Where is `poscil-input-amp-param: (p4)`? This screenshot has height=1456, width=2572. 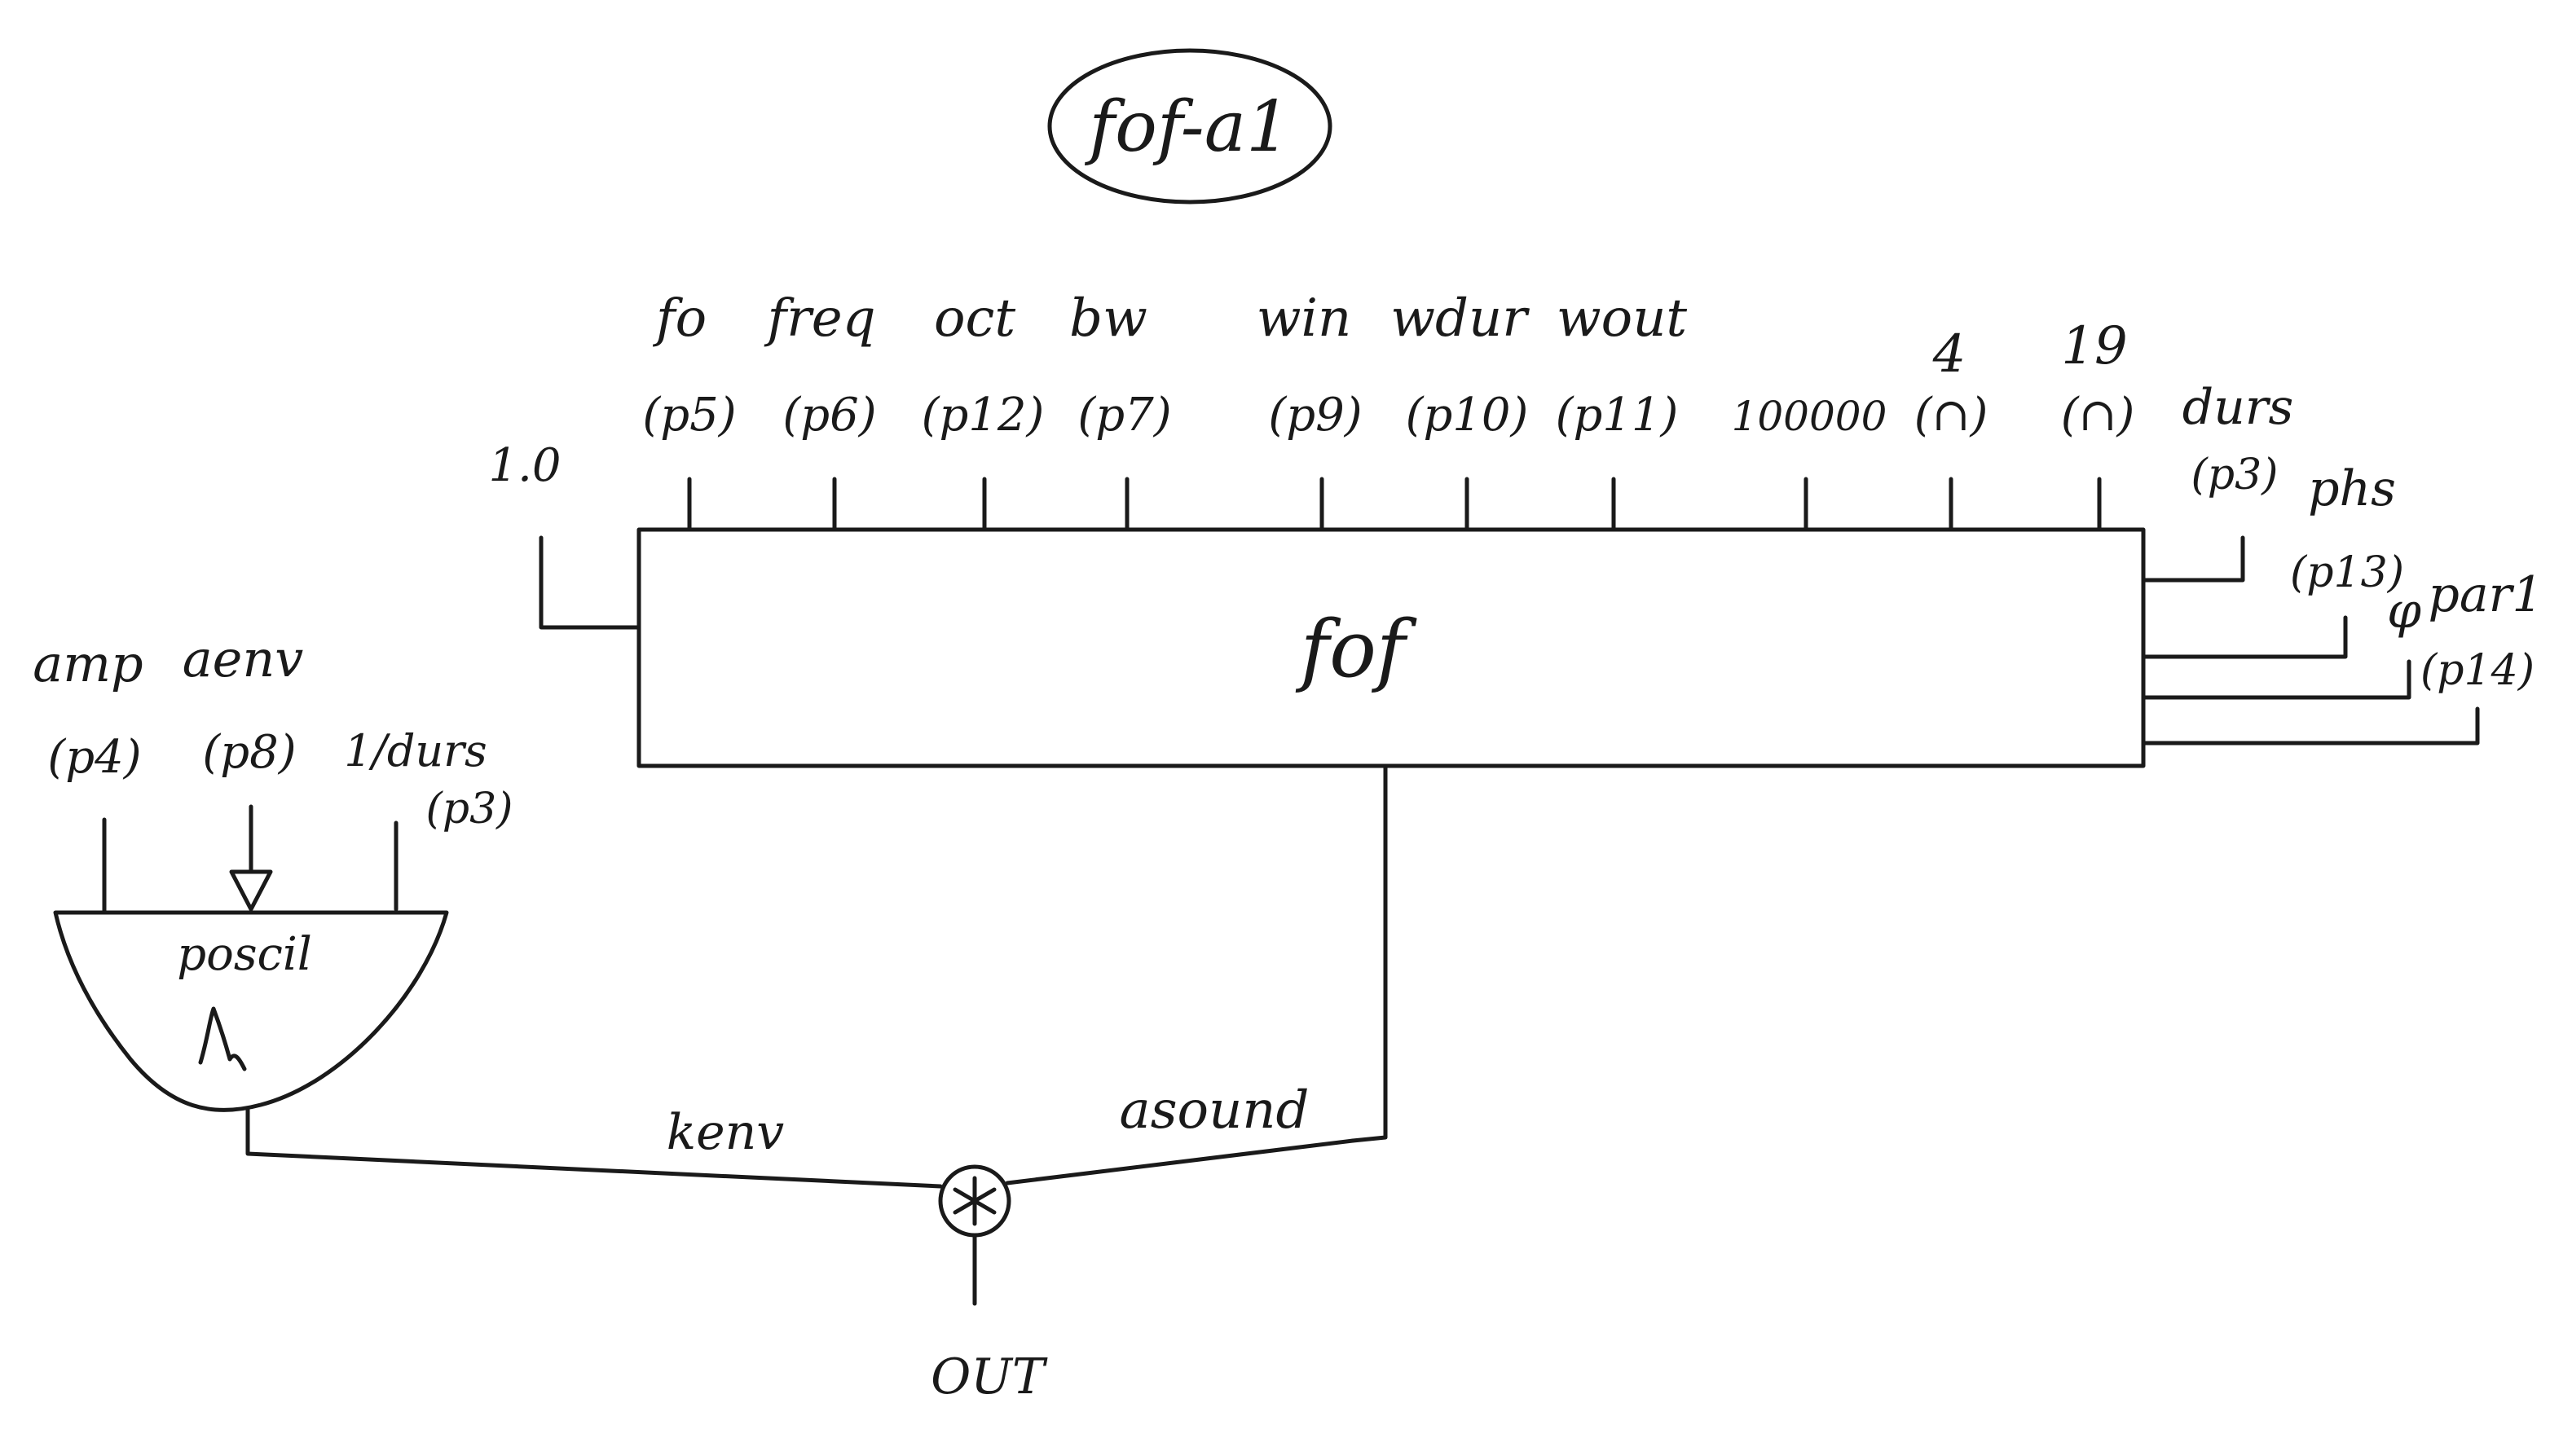 poscil-input-amp-param: (p4) is located at coordinates (94, 757).